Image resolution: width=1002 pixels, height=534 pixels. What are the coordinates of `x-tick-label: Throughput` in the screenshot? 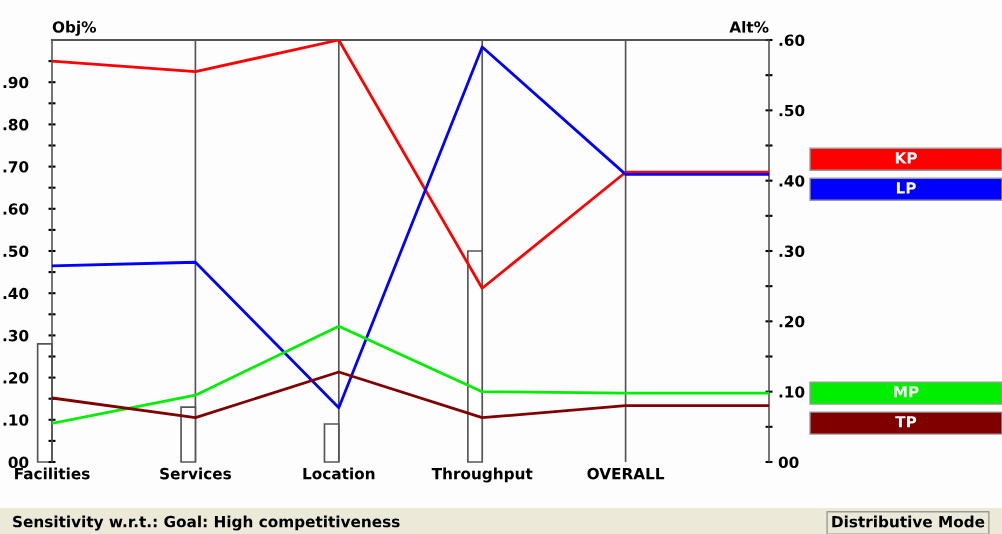 It's located at (482, 475).